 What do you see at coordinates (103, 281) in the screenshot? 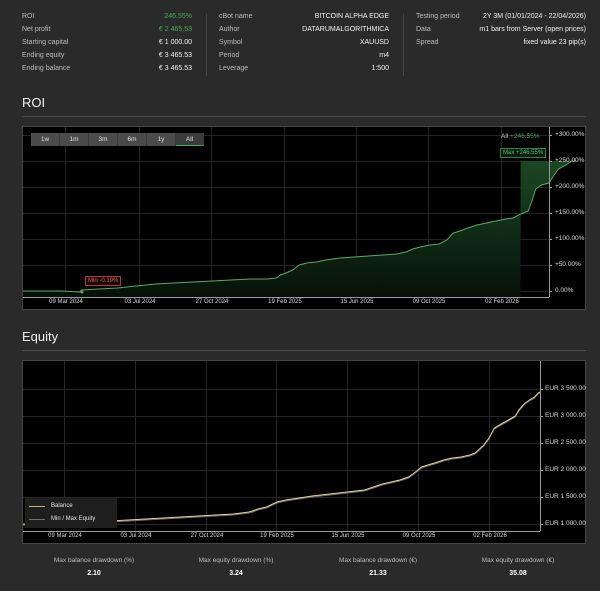
I see `roi-min-badge: Min -0.19%` at bounding box center [103, 281].